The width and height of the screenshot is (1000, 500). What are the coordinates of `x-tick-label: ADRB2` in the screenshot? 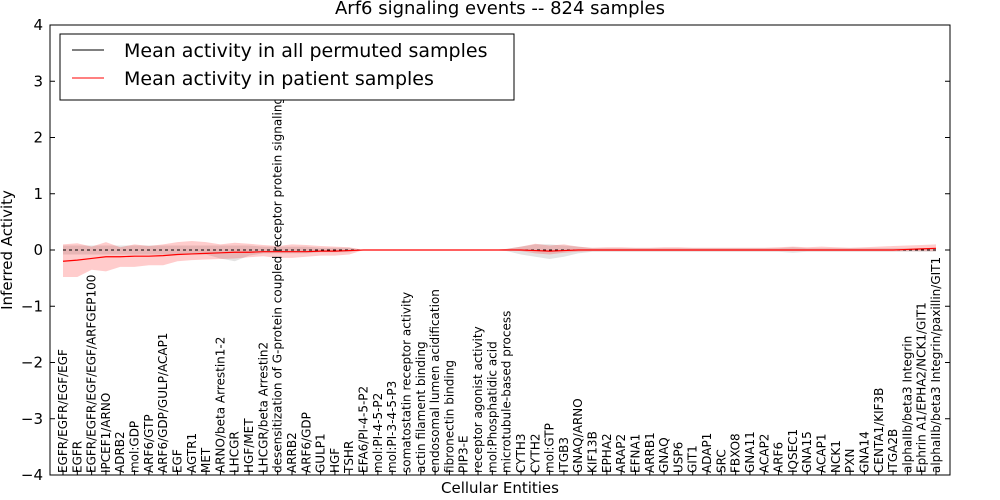 It's located at (120, 452).